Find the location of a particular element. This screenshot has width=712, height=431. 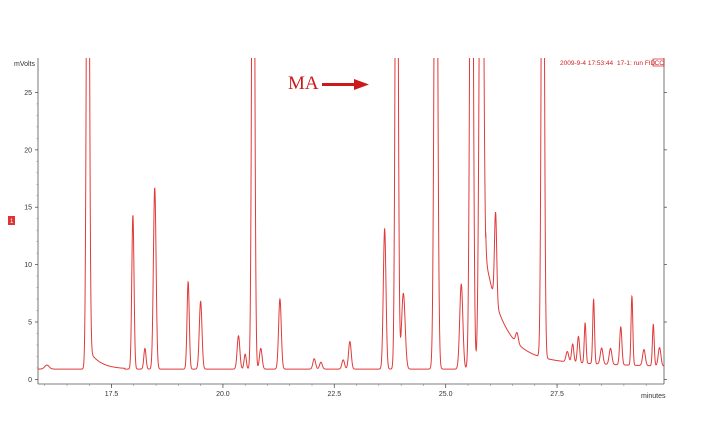

ma-annotation-label: MA is located at coordinates (303, 83).